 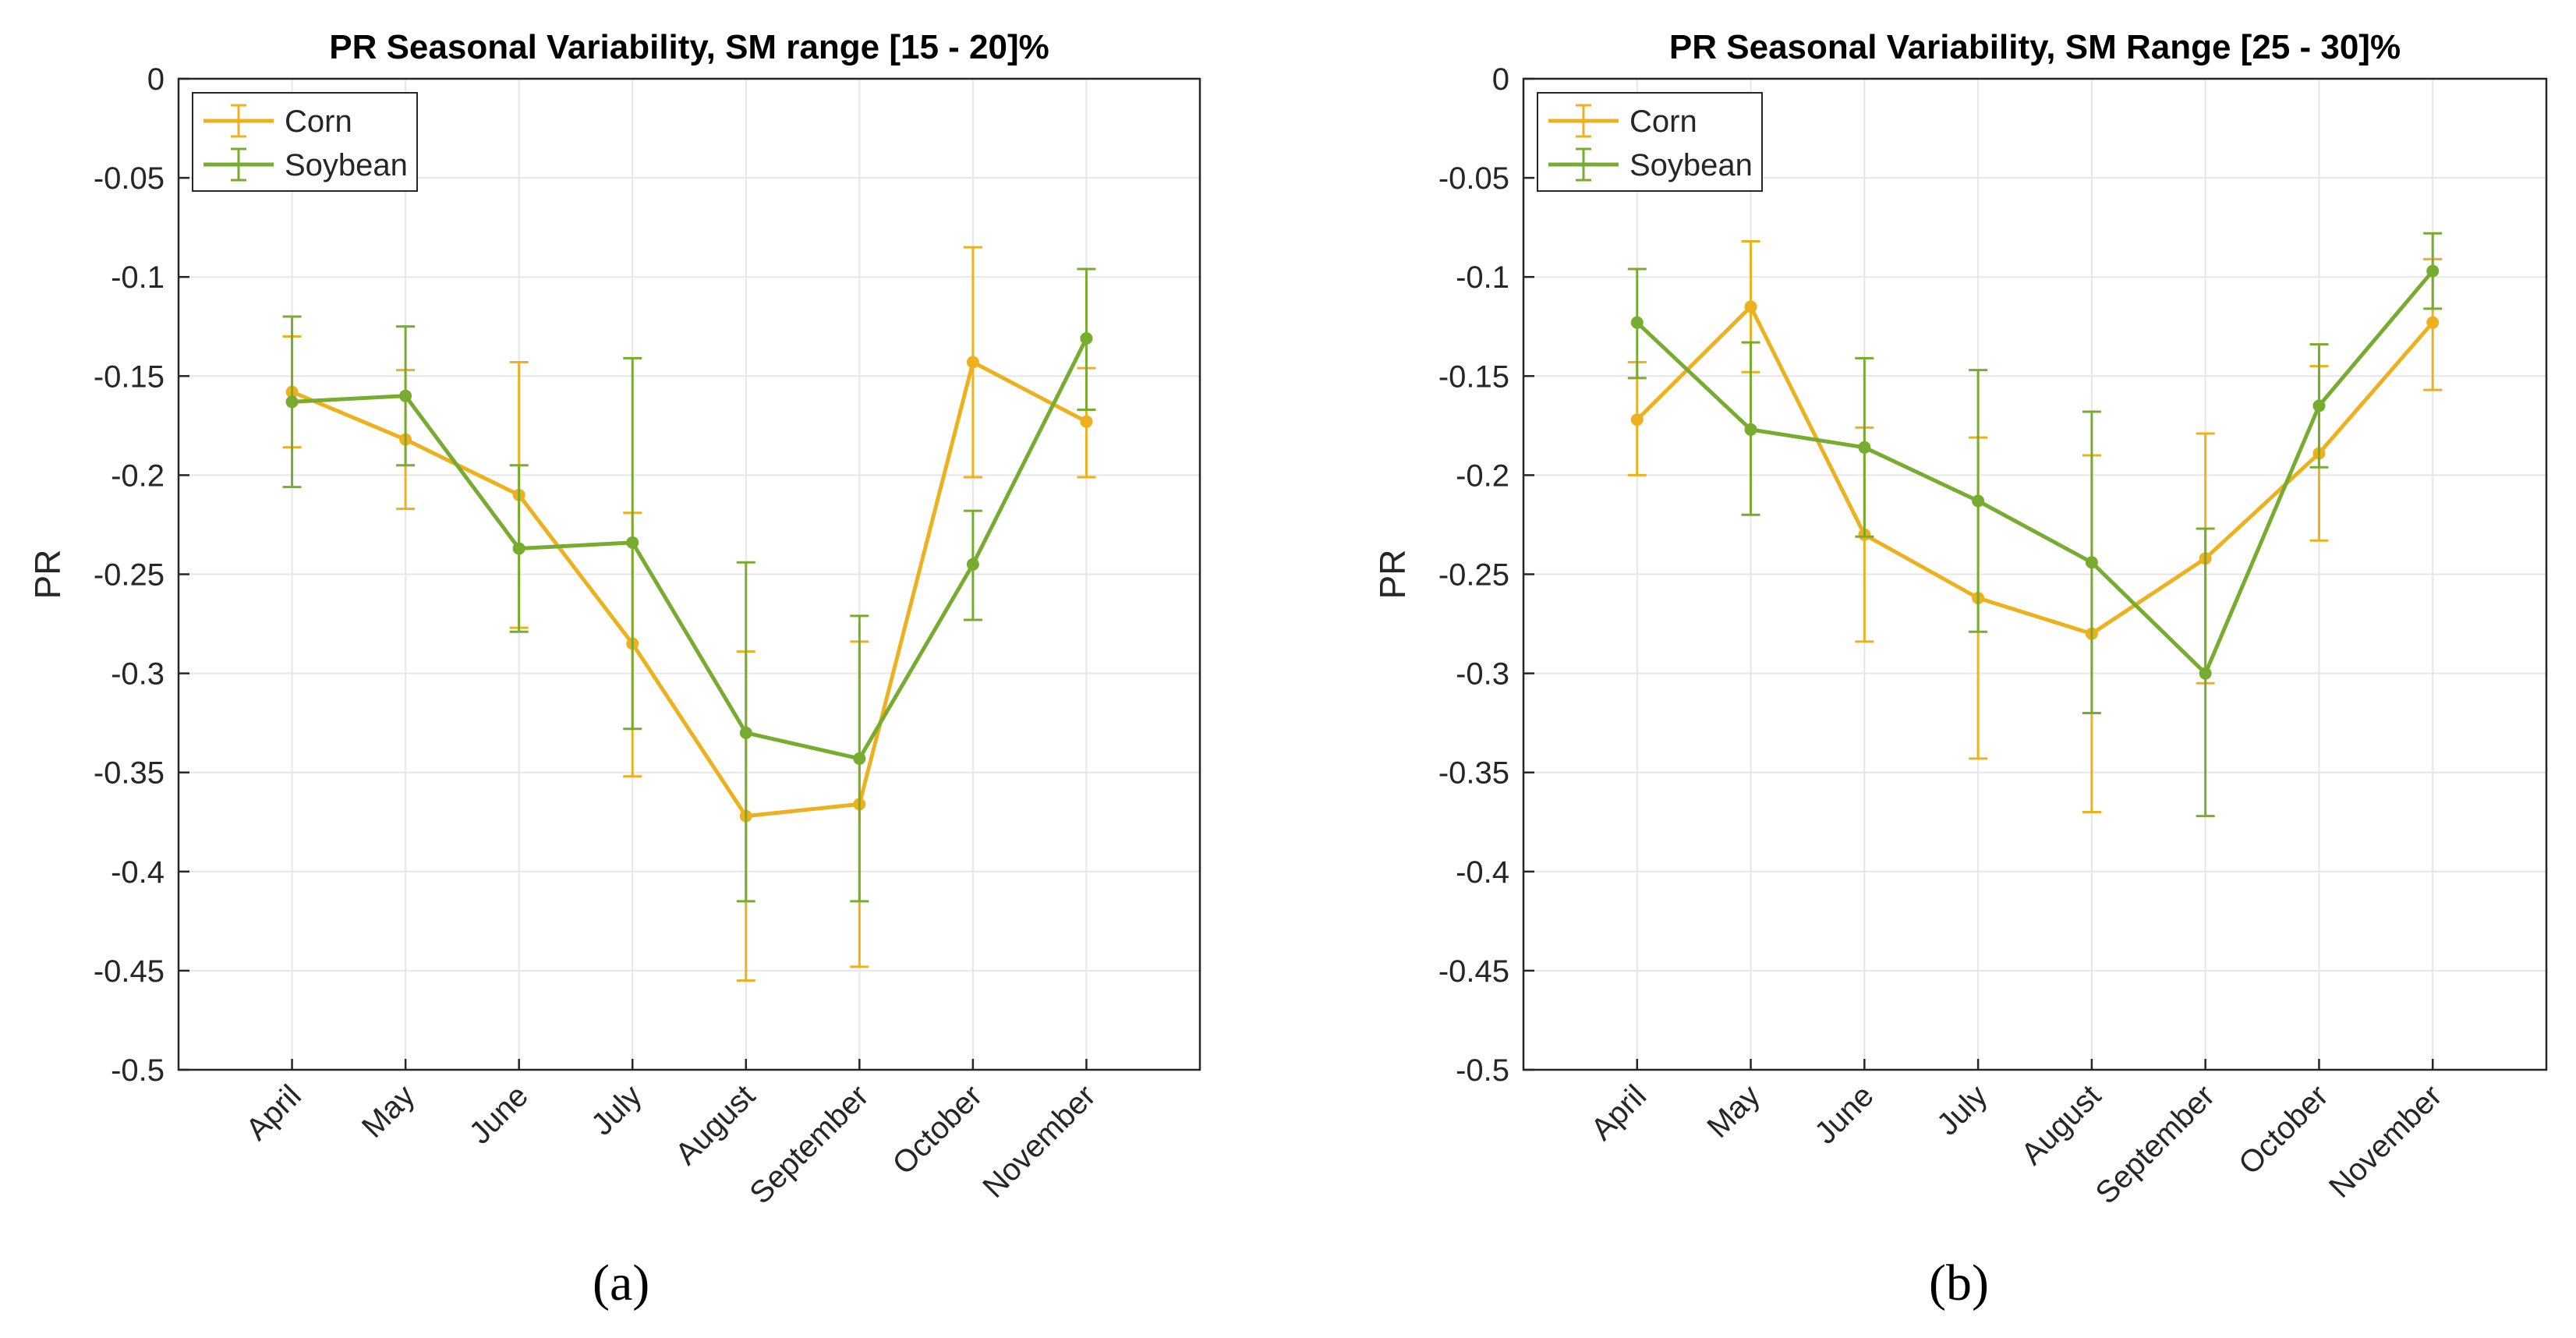 I want to click on panel-caption-a: (a), so click(x=621, y=1283).